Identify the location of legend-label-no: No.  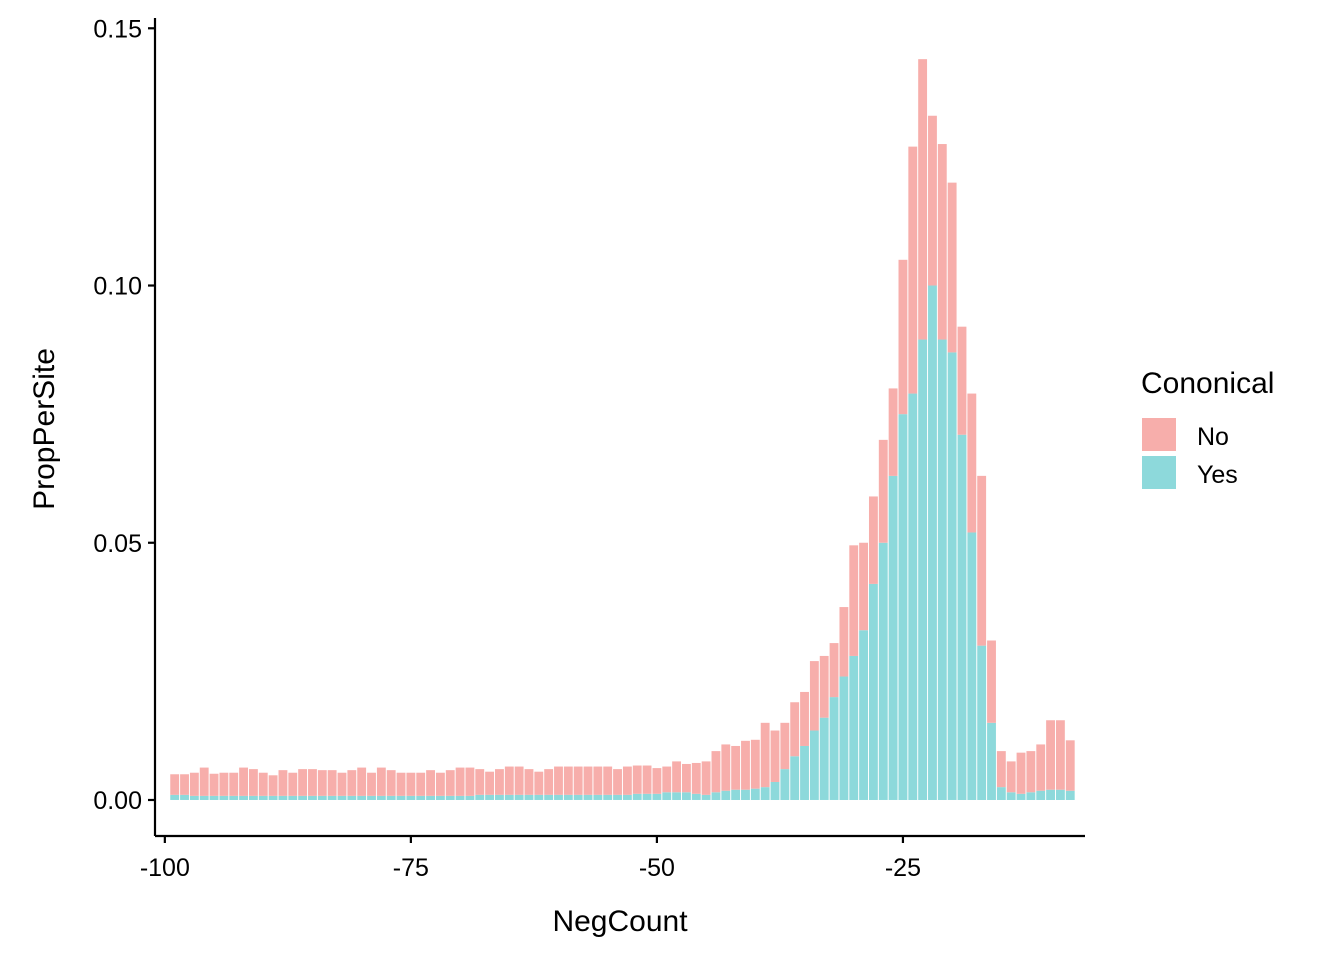
(1213, 437).